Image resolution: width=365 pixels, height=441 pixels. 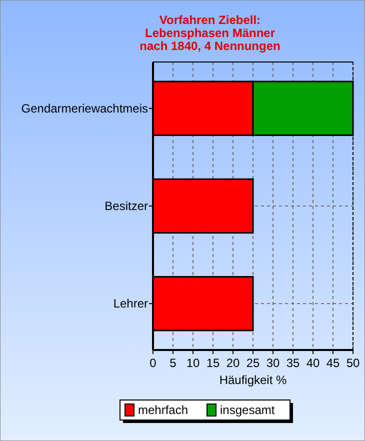 What do you see at coordinates (163, 410) in the screenshot?
I see `legend-label: mehrfach` at bounding box center [163, 410].